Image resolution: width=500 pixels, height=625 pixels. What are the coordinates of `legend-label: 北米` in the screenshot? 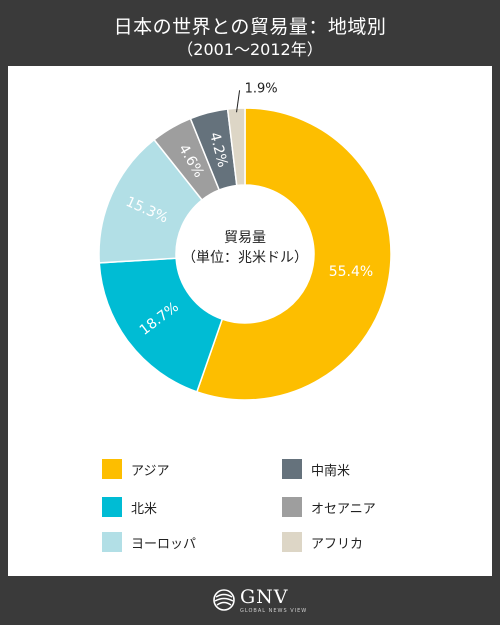 It's located at (144, 509).